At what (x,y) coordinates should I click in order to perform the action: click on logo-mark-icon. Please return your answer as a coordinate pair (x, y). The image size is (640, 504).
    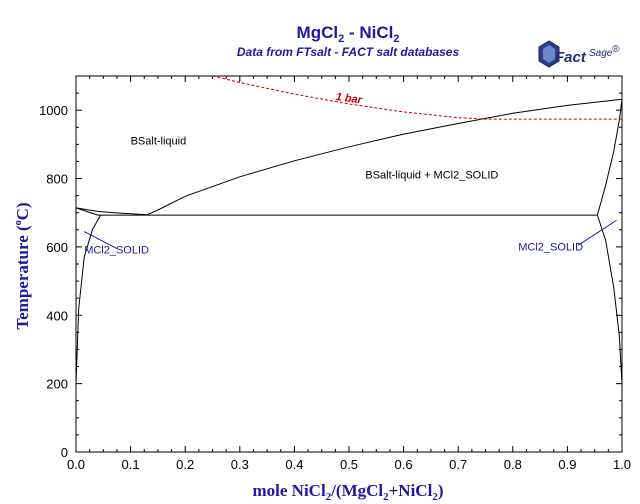
    Looking at the image, I should click on (549, 54).